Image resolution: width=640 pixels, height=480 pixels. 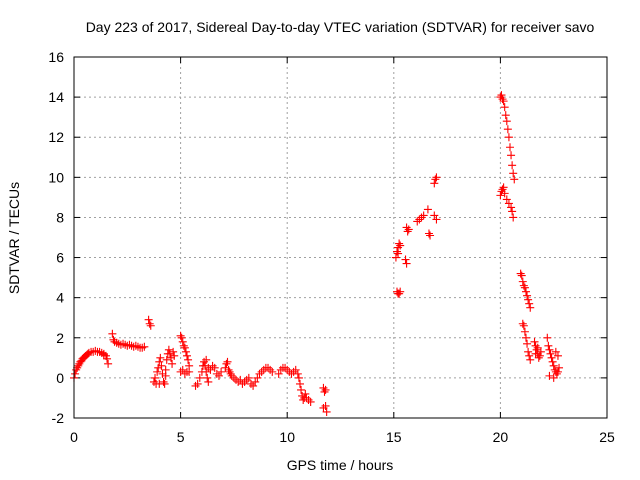 What do you see at coordinates (56, 137) in the screenshot?
I see `y-tick-label: 12` at bounding box center [56, 137].